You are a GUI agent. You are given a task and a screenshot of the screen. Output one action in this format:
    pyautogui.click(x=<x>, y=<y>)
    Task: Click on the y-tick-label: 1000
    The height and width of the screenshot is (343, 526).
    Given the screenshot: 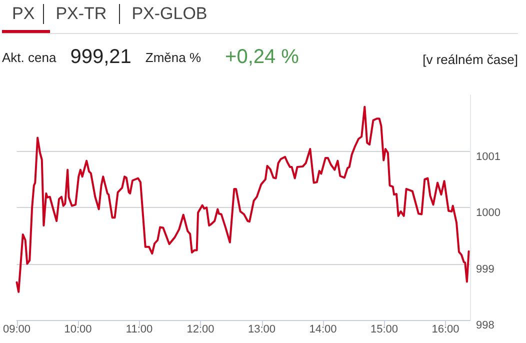 What is the action you would take?
    pyautogui.click(x=488, y=213)
    